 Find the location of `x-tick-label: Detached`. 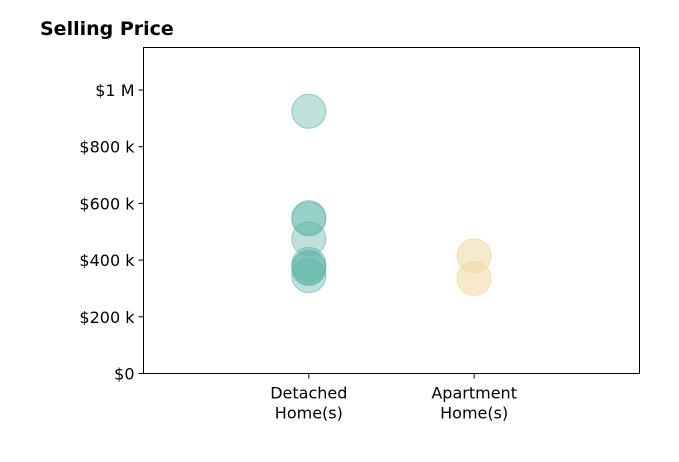

x-tick-label: Detached is located at coordinates (308, 393).